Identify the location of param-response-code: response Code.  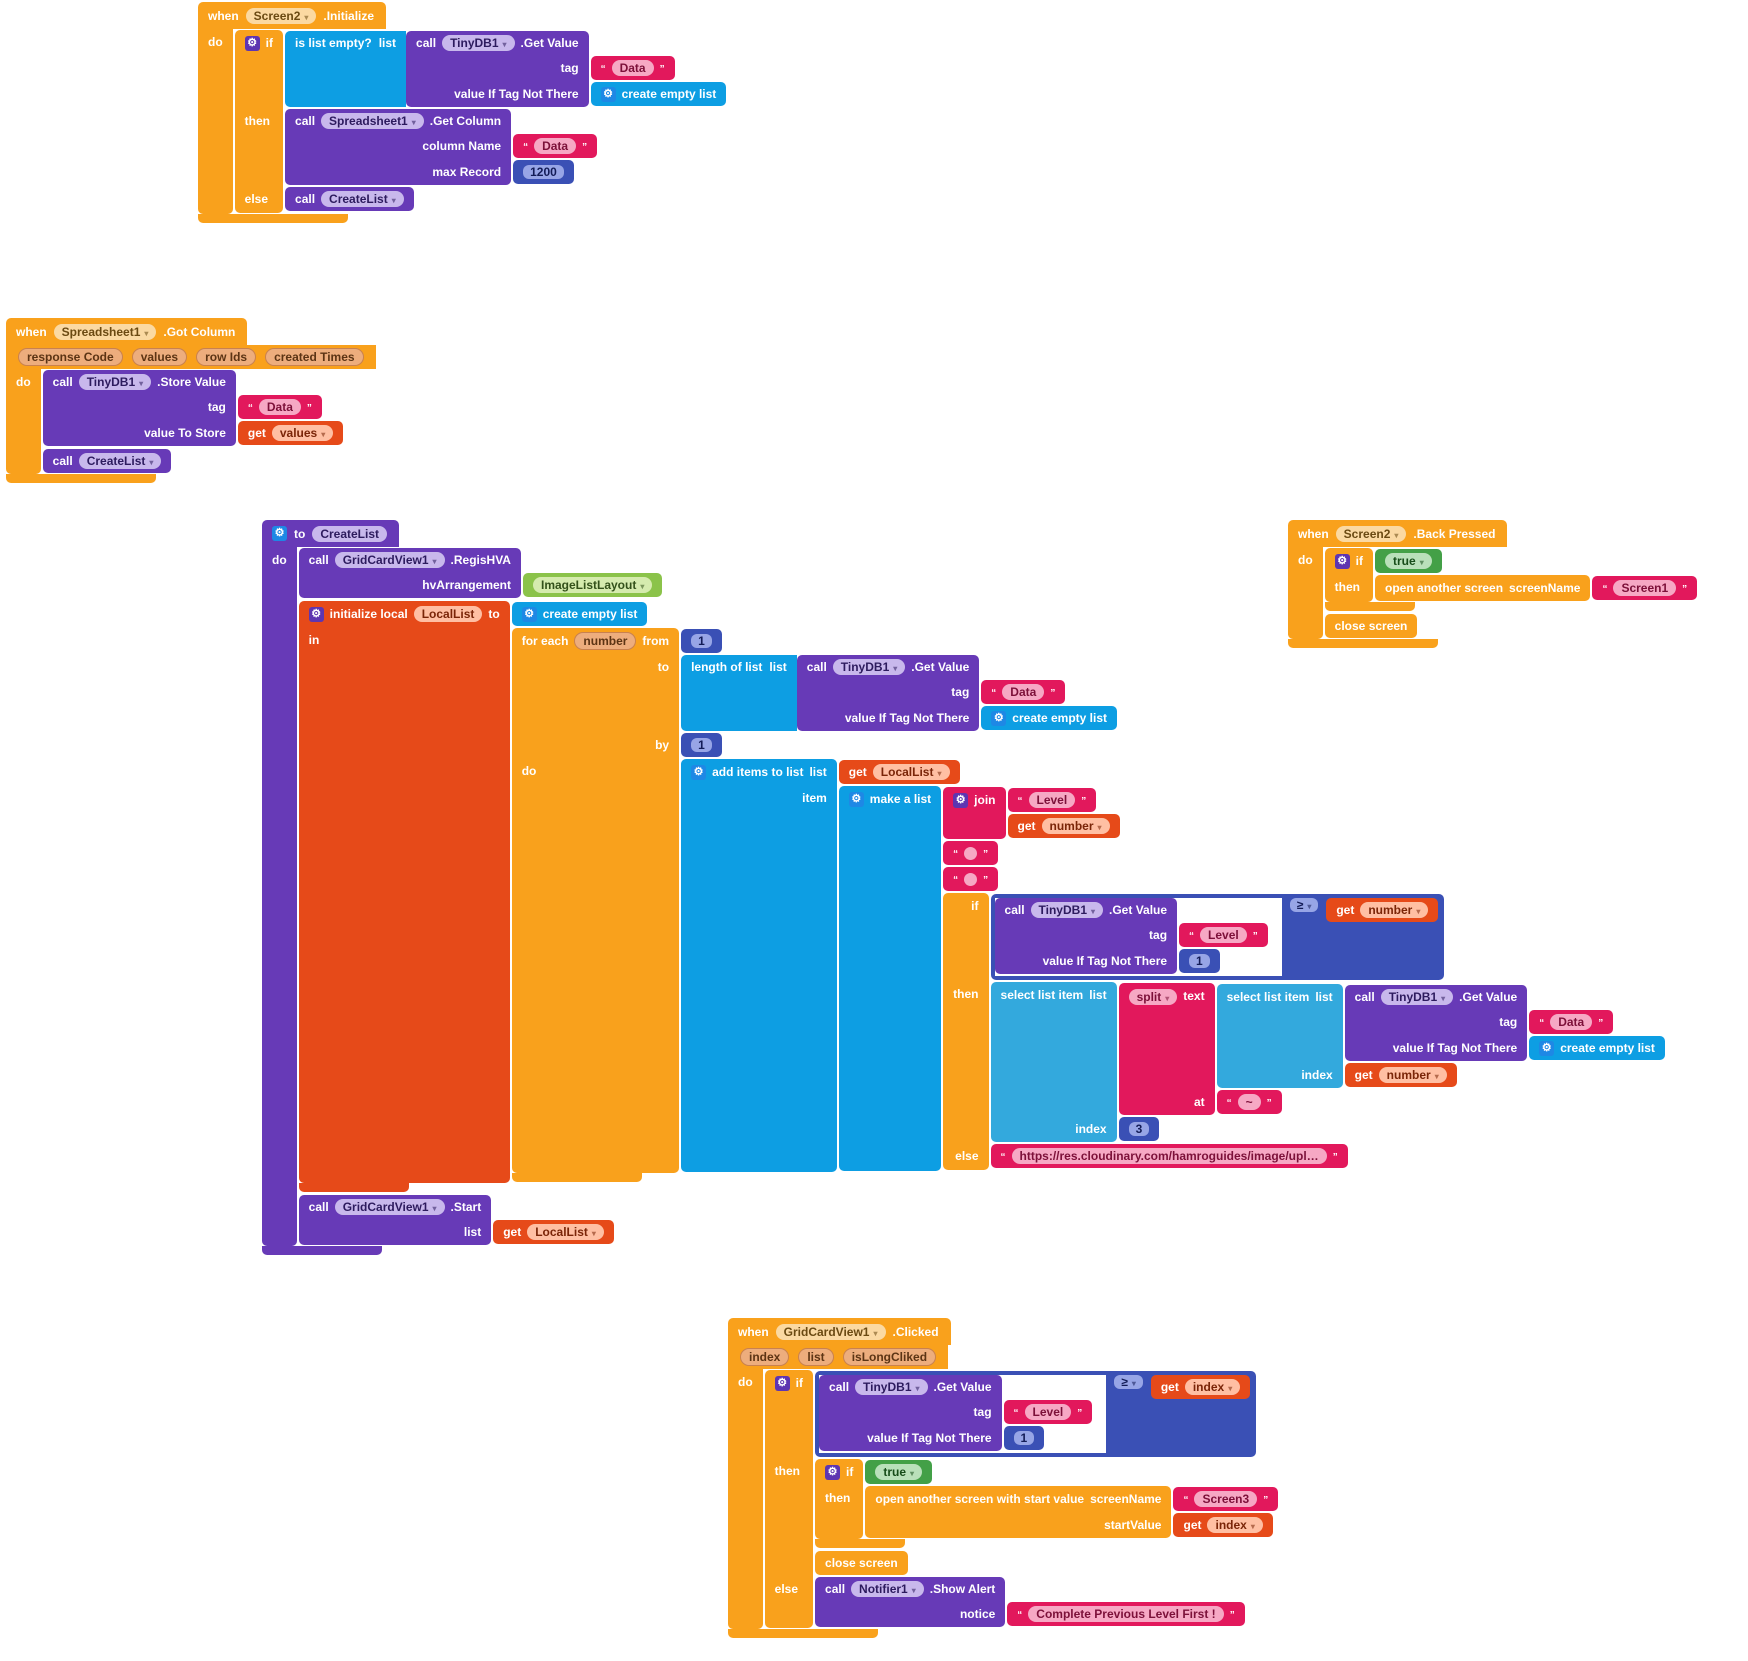
(70, 357).